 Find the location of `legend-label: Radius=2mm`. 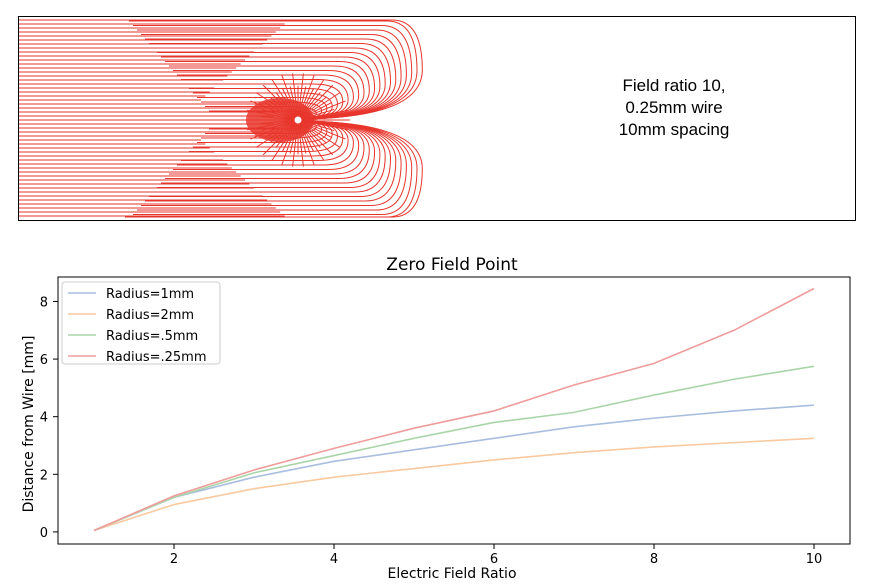

legend-label: Radius=2mm is located at coordinates (150, 315).